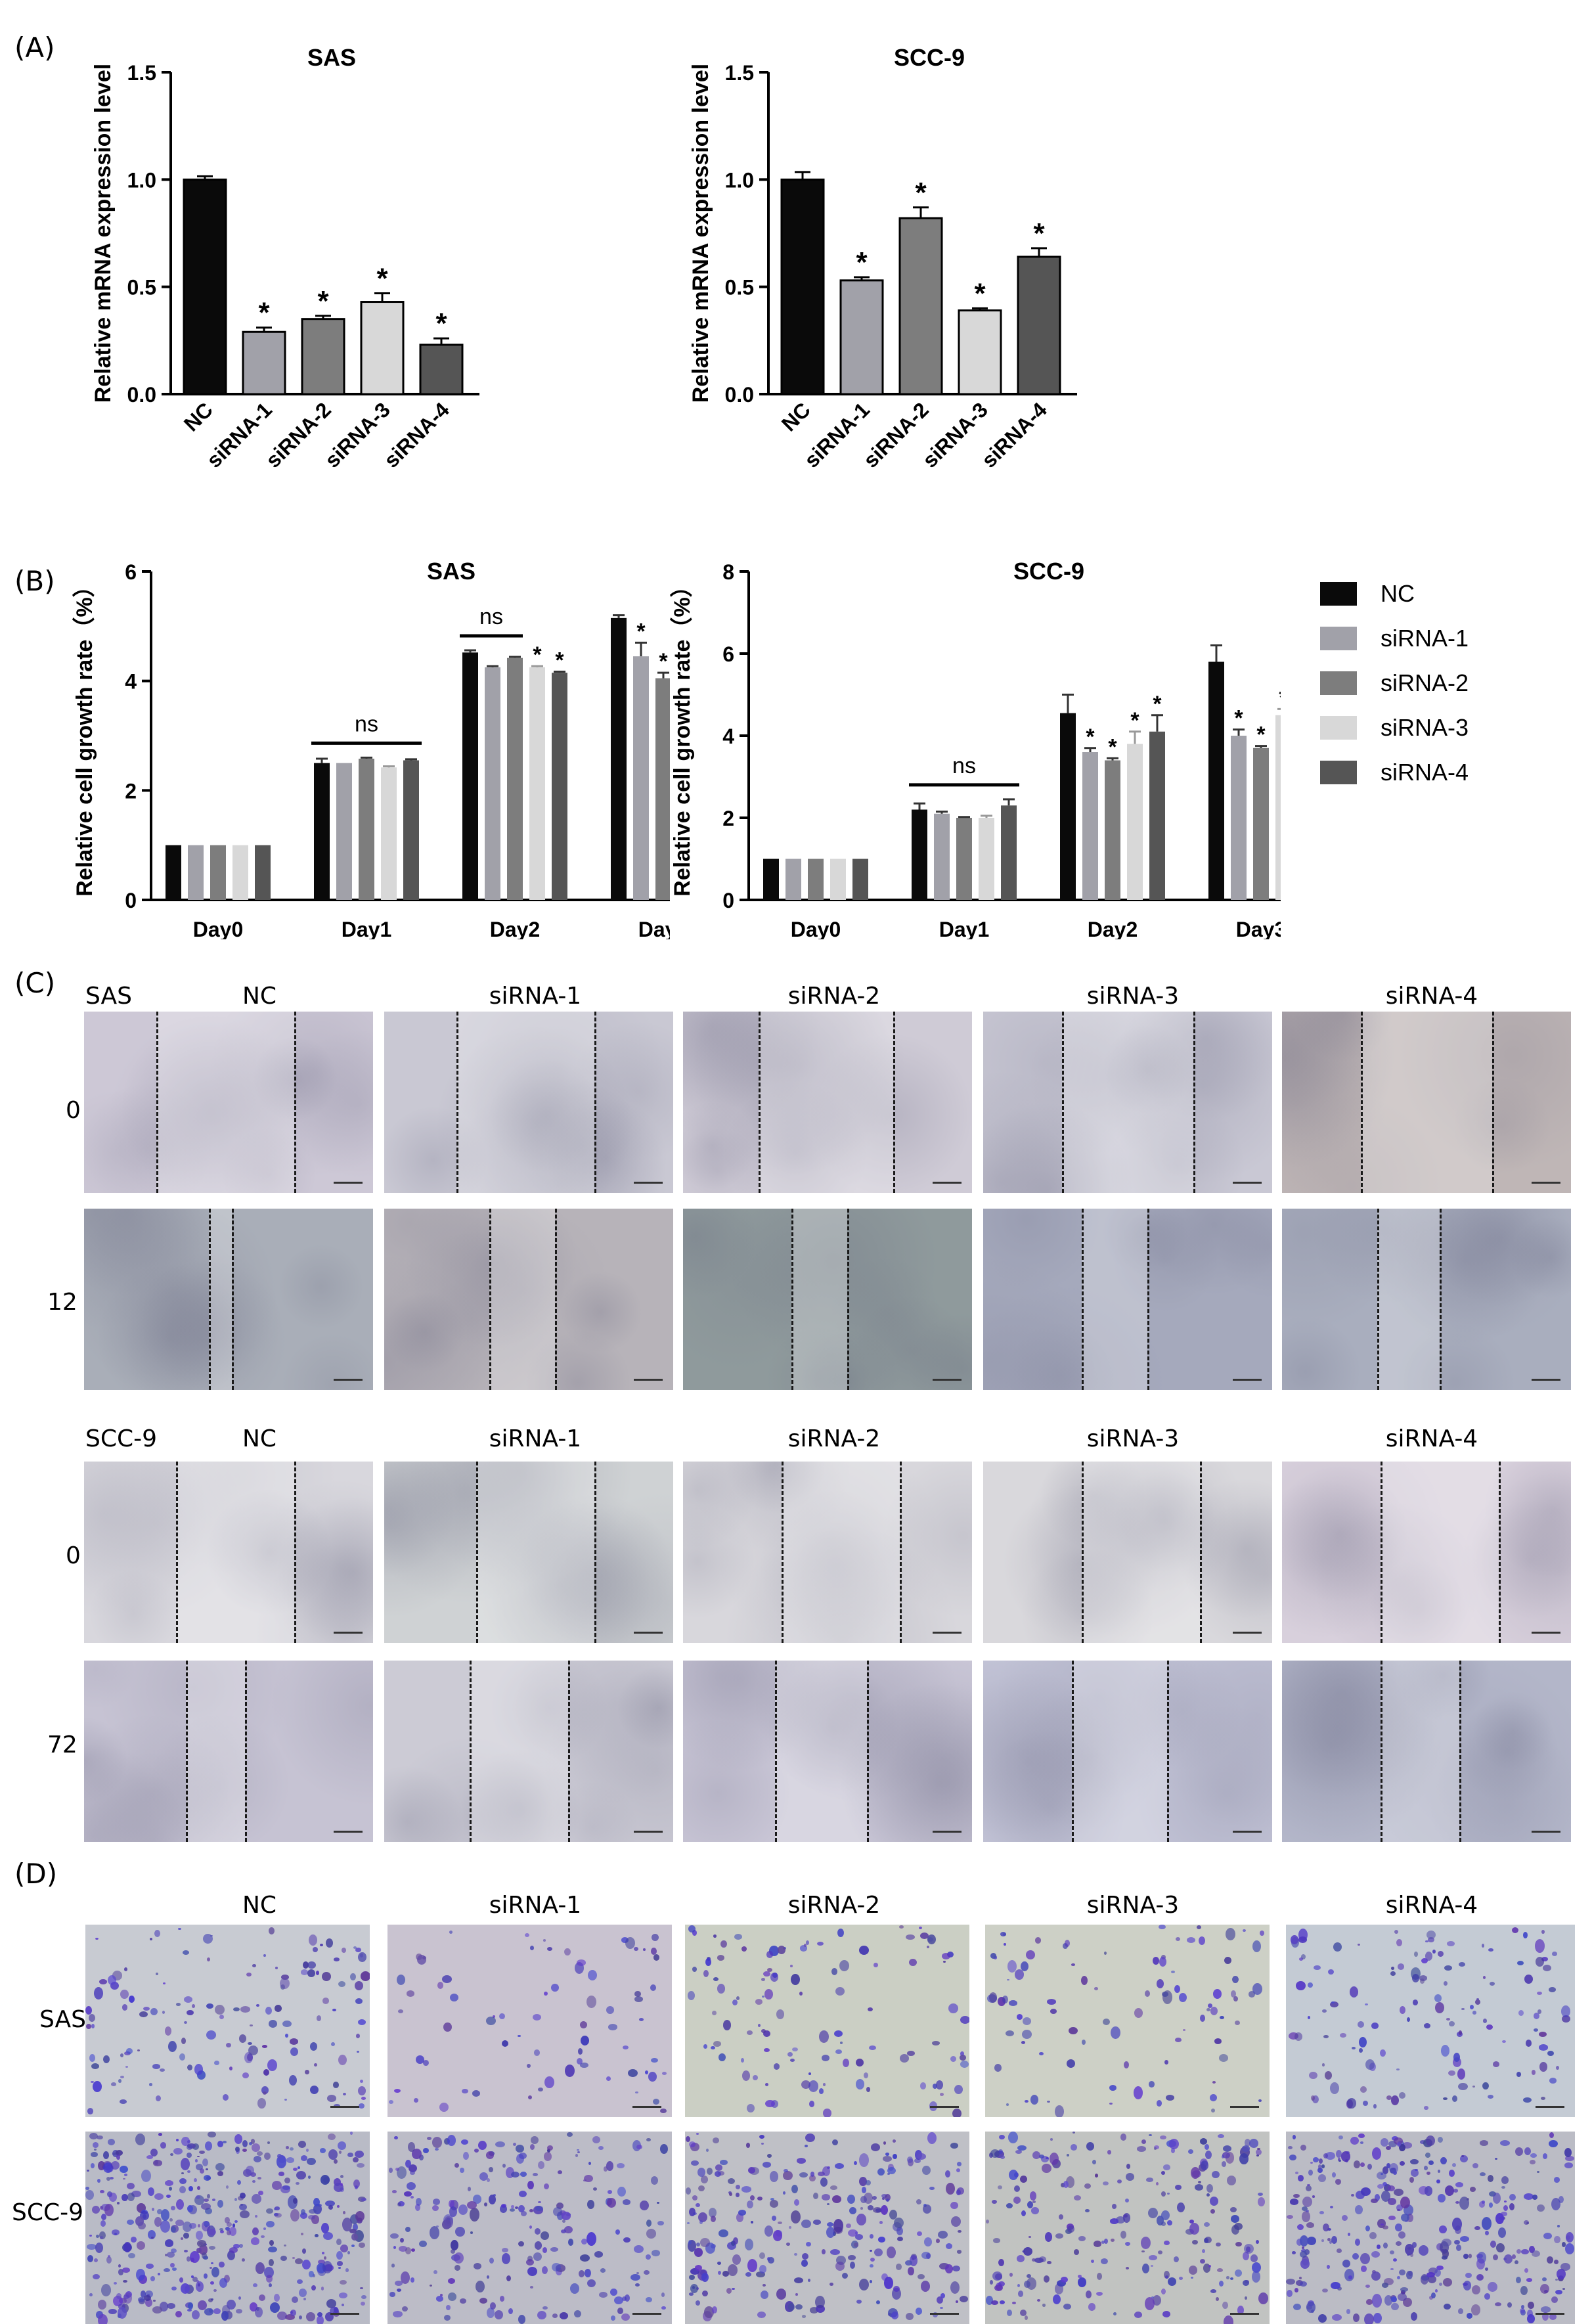 Image resolution: width=1592 pixels, height=2324 pixels. I want to click on legend-swatch, so click(1338, 594).